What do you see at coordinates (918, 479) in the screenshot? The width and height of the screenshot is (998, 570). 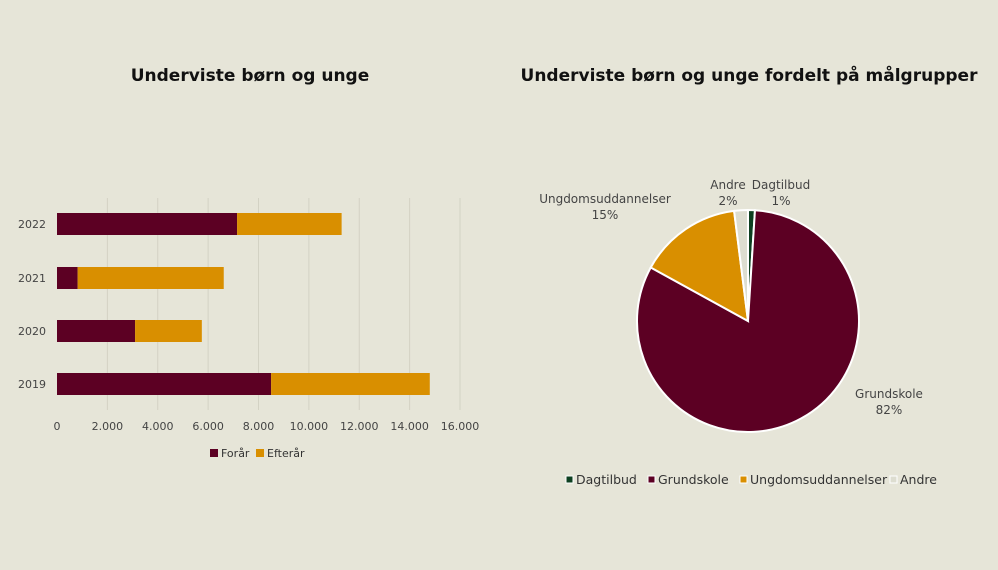 I see `pie-legend-label: Andre` at bounding box center [918, 479].